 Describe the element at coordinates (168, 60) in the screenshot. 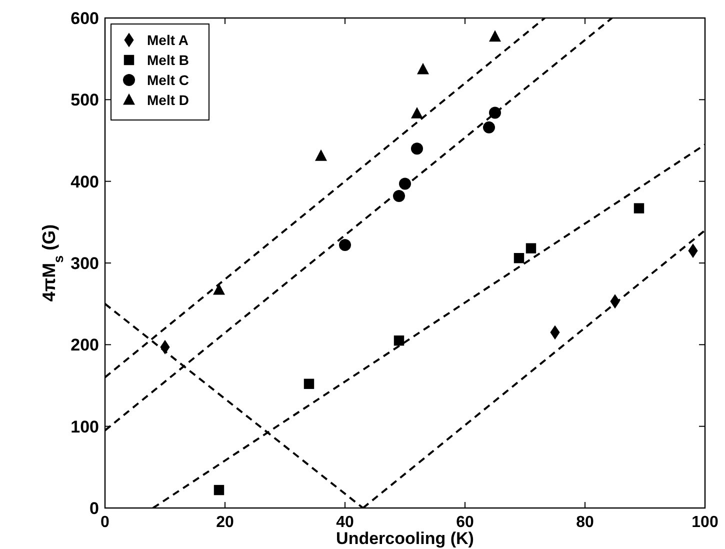

I see `legend-label: Melt B` at that location.